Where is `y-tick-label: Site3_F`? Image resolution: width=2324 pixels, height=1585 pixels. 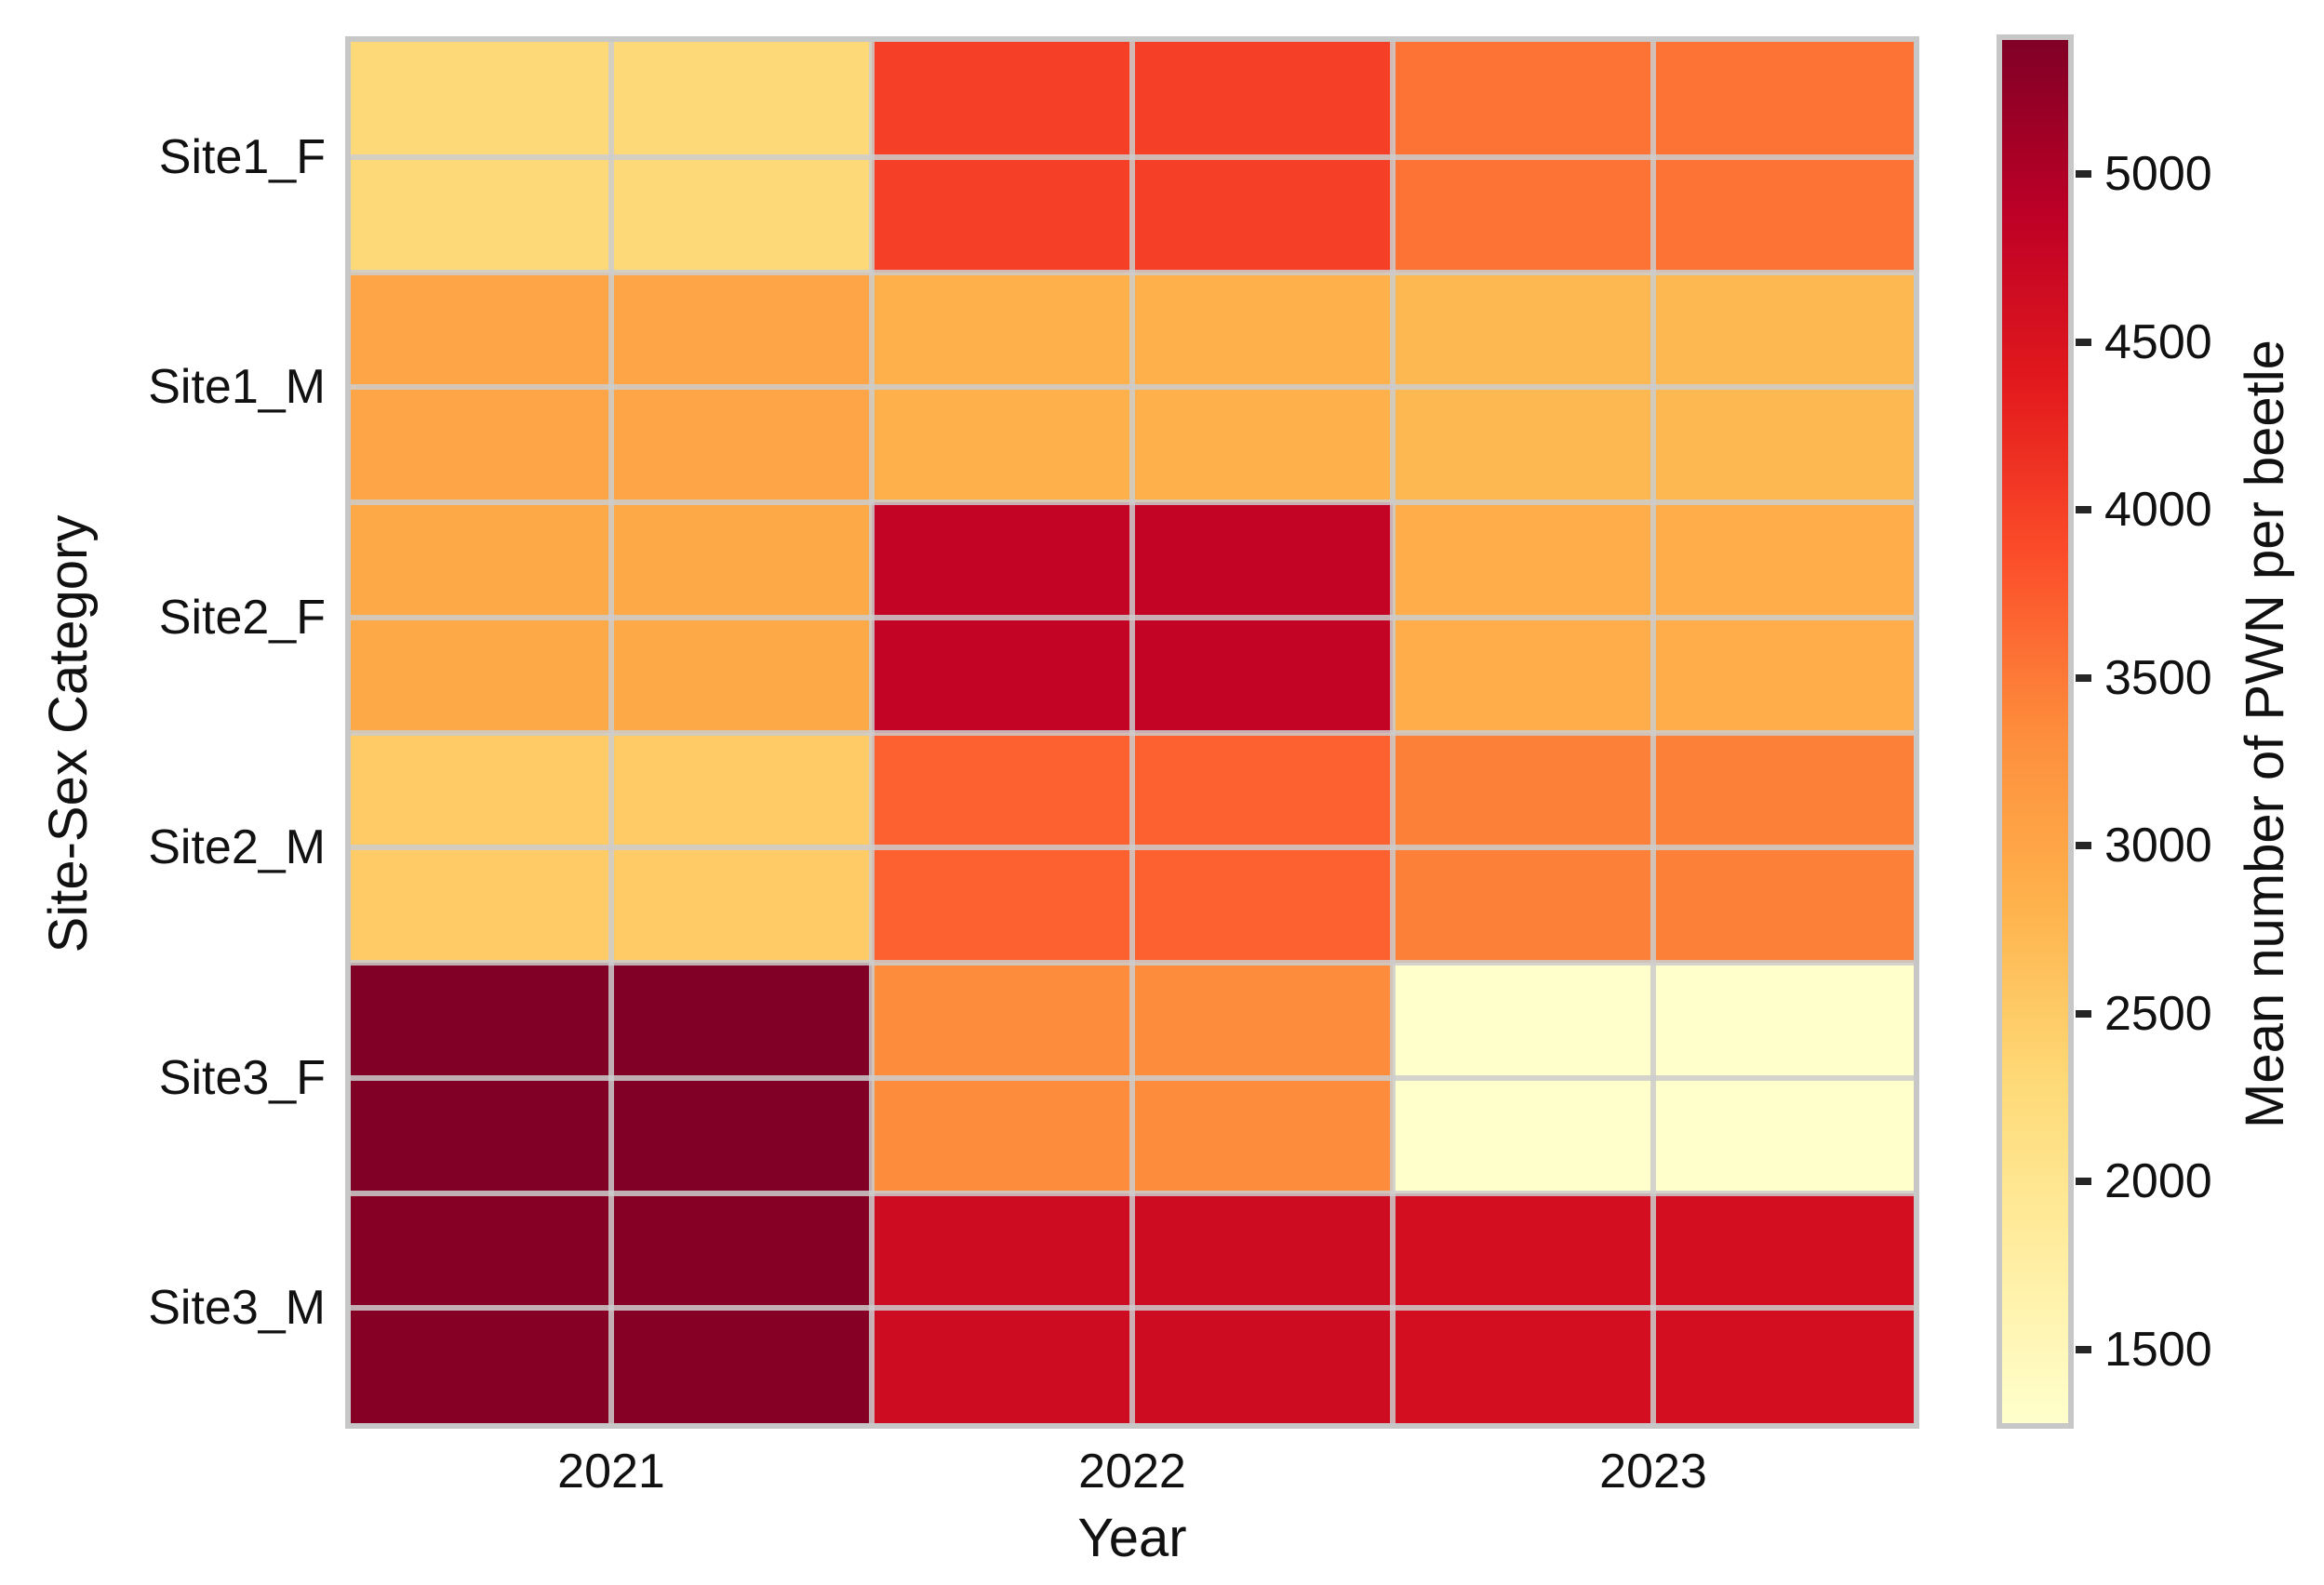
y-tick-label: Site3_F is located at coordinates (242, 1077).